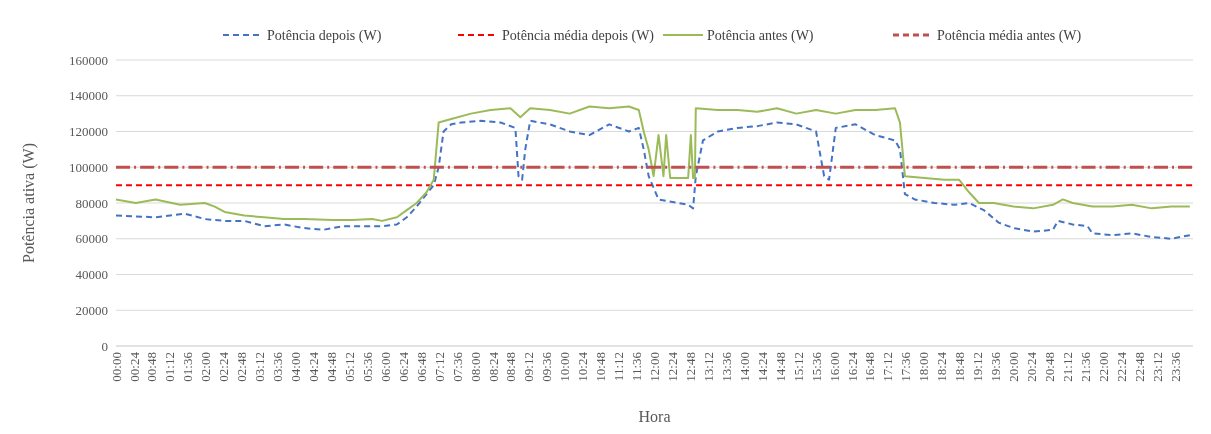  I want to click on x-tick-label: 04:00, so click(296, 367).